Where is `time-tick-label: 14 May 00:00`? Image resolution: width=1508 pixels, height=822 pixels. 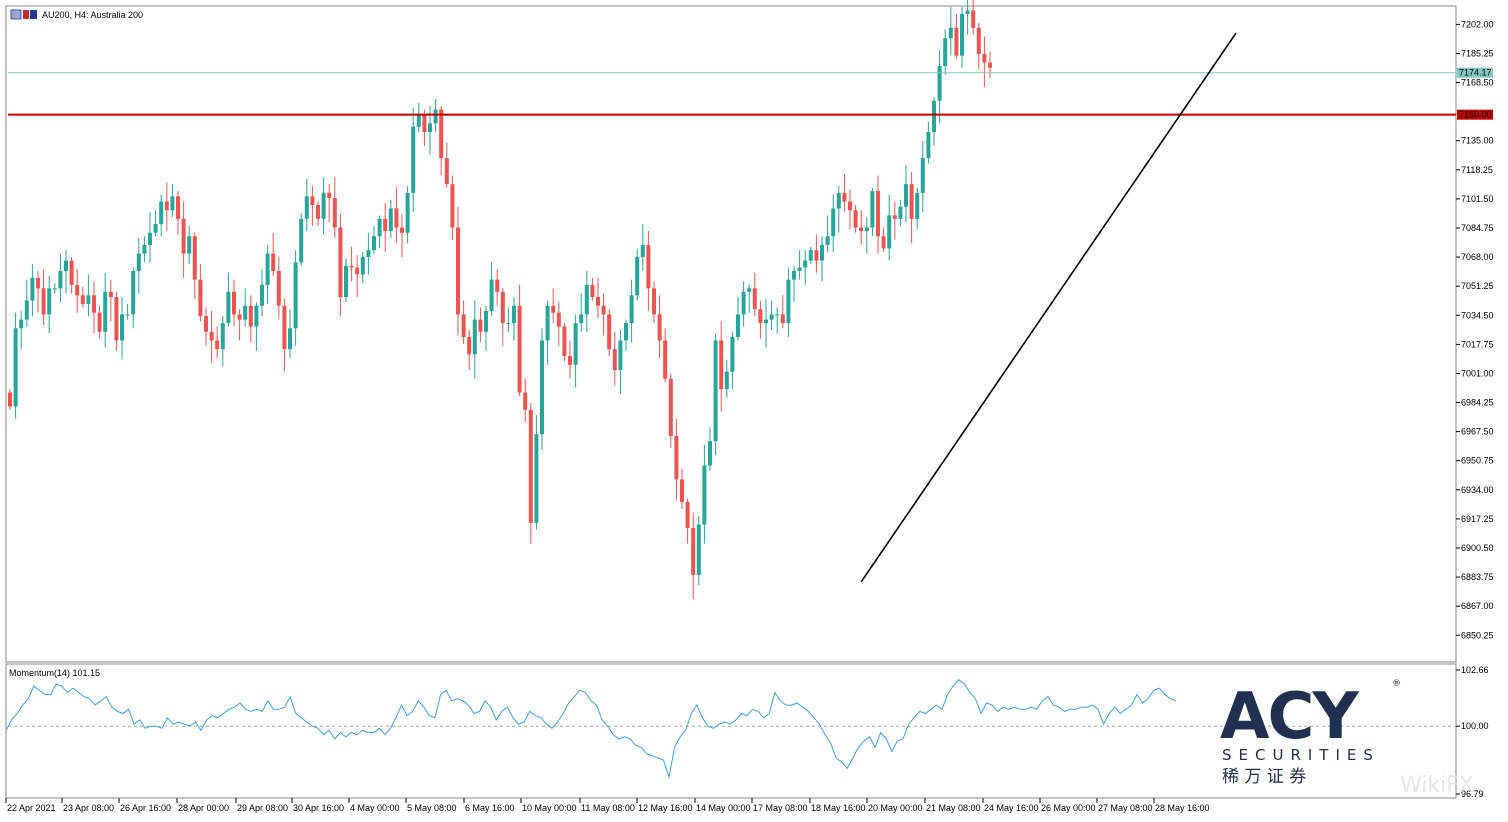
time-tick-label: 14 May 00:00 is located at coordinates (723, 808).